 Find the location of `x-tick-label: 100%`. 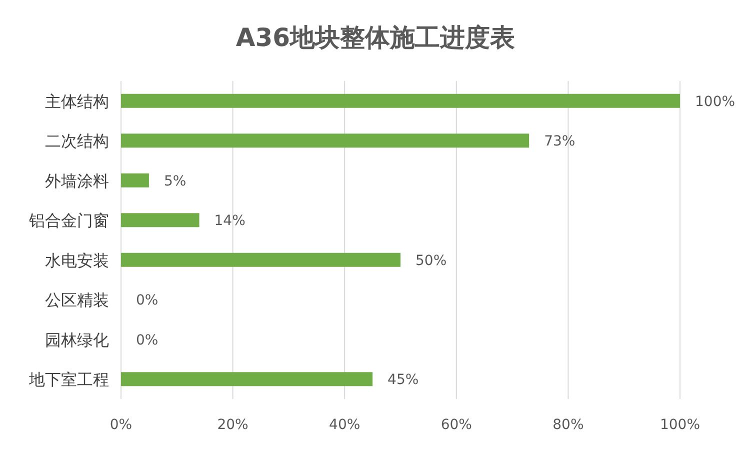

x-tick-label: 100% is located at coordinates (680, 425).